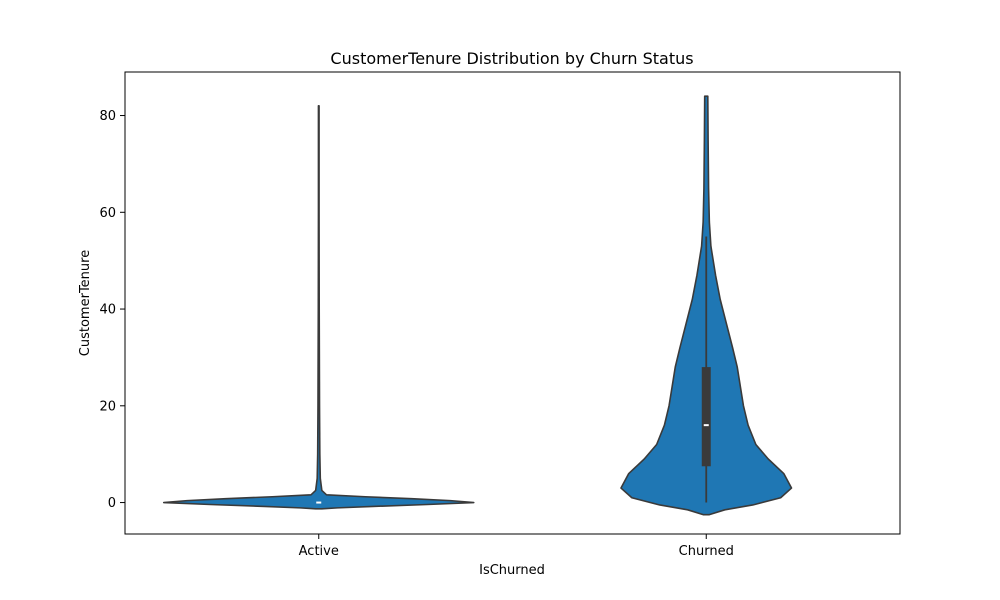 The height and width of the screenshot is (600, 1000). Describe the element at coordinates (107, 213) in the screenshot. I see `y-tick-label: 60` at that location.